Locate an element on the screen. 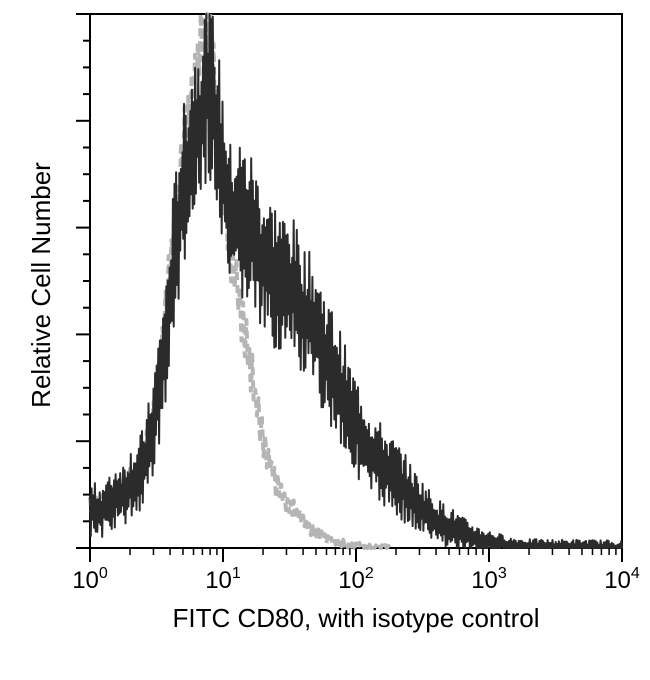 This screenshot has height=680, width=650. x-tick-label: 10² is located at coordinates (356, 579).